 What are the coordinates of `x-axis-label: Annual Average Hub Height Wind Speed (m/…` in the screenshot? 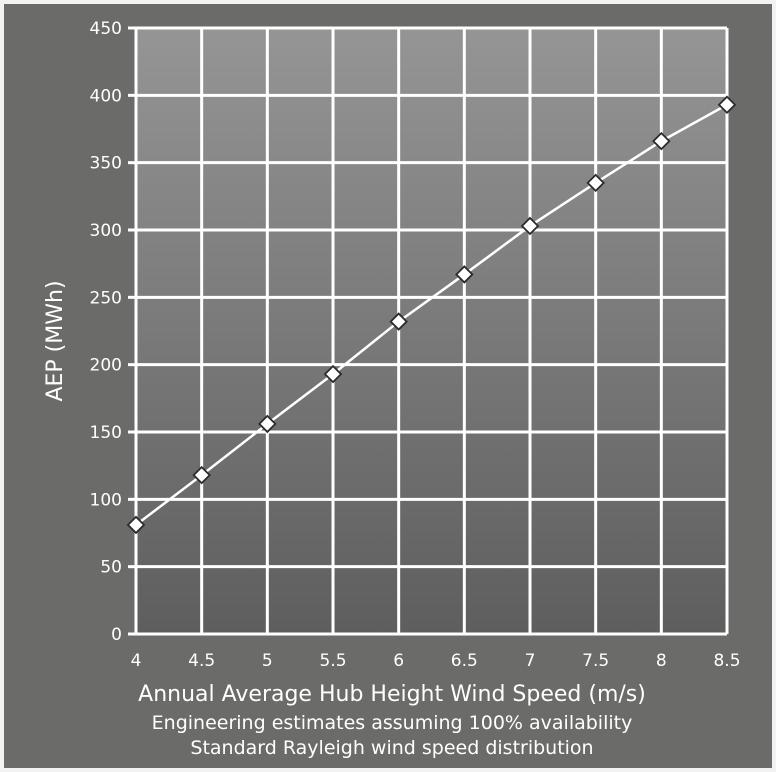 It's located at (392, 694).